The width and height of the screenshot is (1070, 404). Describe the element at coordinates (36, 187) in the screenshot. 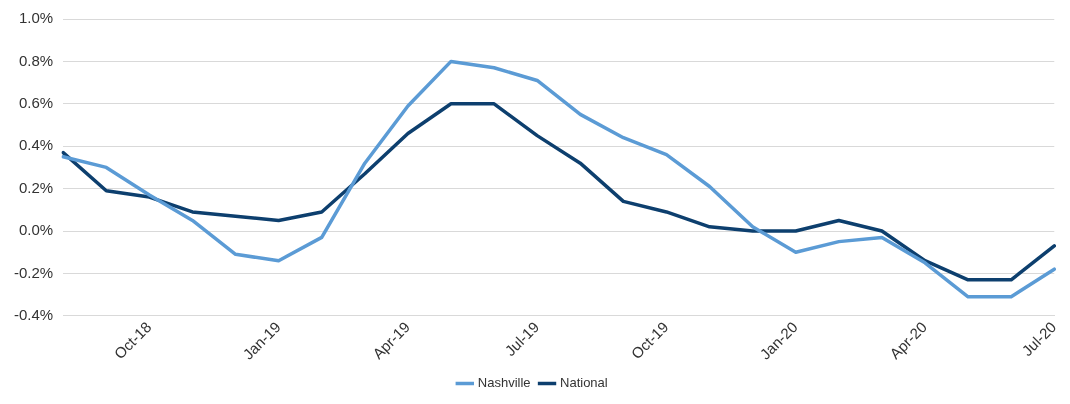

I see `y-tick-label: 0.2%` at that location.